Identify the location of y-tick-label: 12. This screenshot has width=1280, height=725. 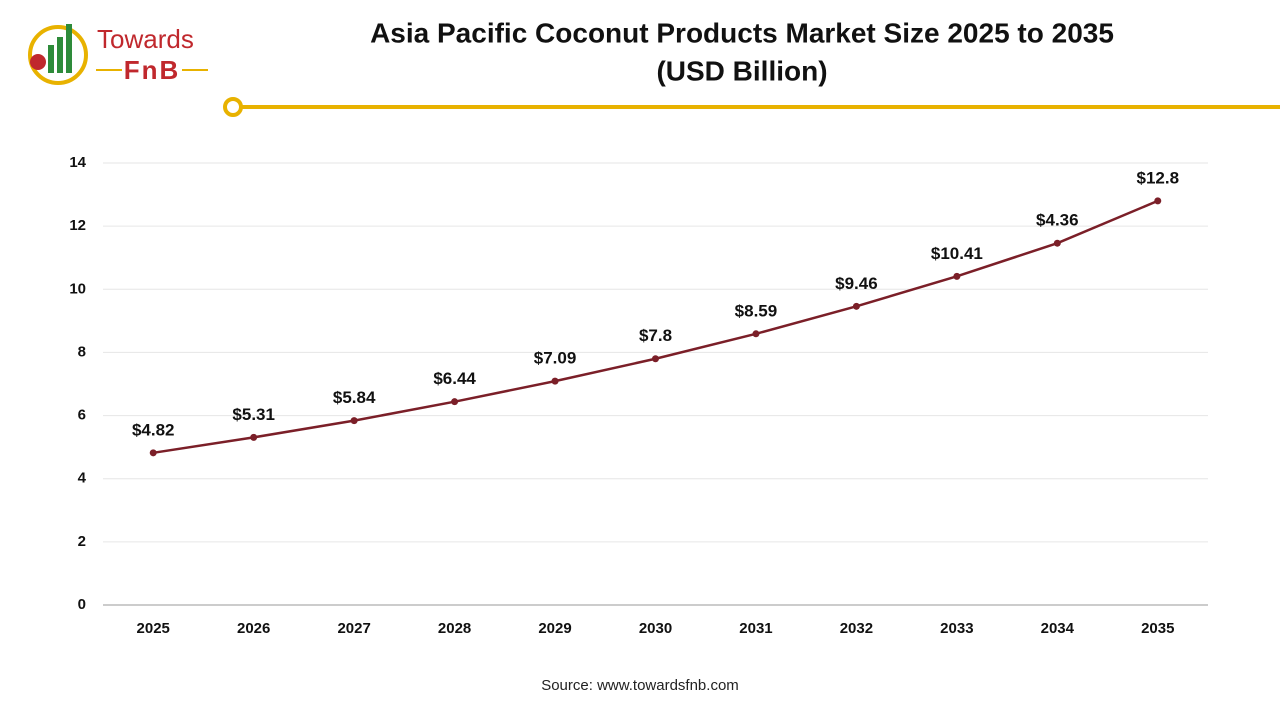
(77, 225).